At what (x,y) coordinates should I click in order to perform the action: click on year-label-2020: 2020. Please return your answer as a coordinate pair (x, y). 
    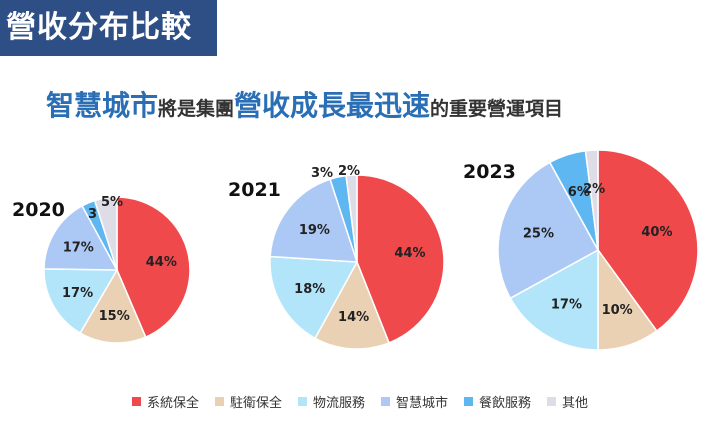
    Looking at the image, I should click on (38, 210).